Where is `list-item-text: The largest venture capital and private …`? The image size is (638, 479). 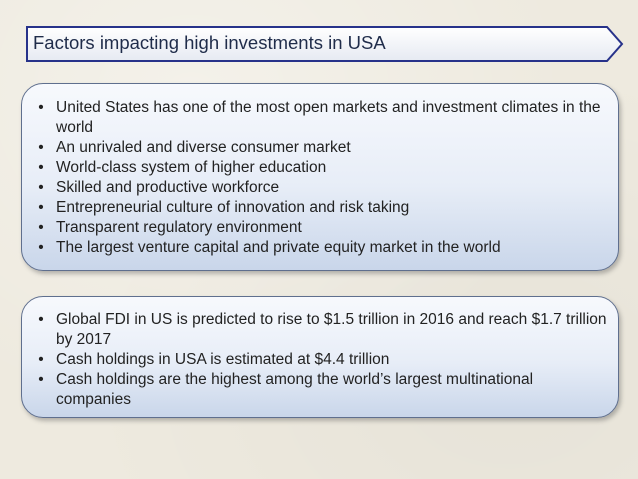
list-item-text: The largest venture capital and private … is located at coordinates (278, 247).